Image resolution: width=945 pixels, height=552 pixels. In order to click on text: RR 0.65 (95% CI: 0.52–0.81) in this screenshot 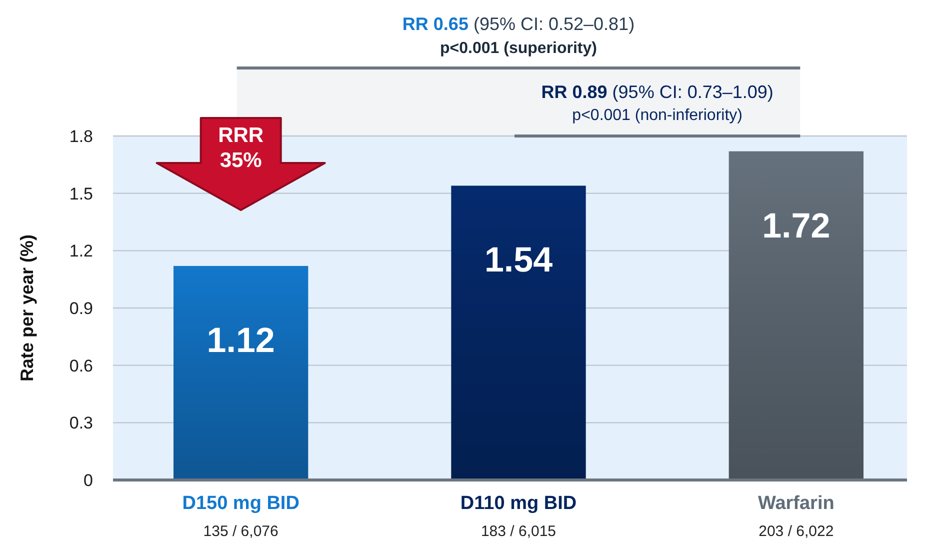, I will do `click(518, 24)`.